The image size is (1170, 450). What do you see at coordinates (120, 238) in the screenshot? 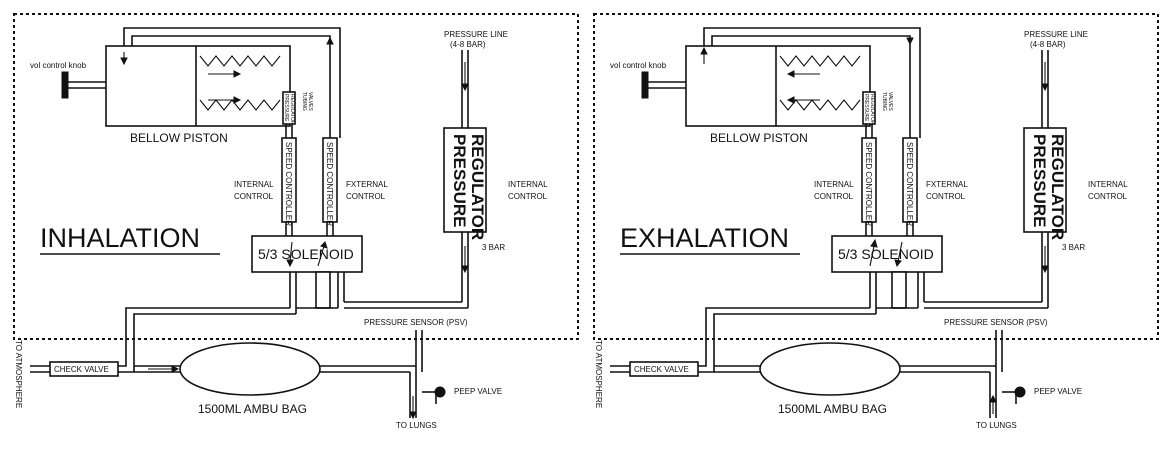
I see `mode-title: INHALATION` at bounding box center [120, 238].